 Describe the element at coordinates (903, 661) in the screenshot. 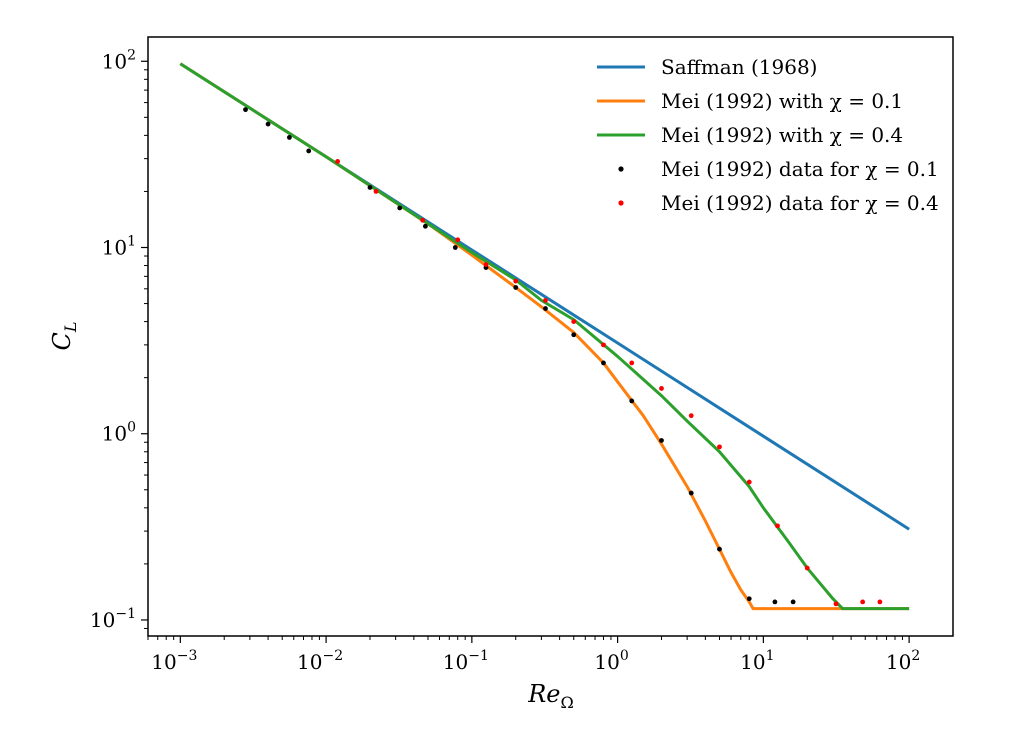

I see `x-tick-label: 10²` at that location.